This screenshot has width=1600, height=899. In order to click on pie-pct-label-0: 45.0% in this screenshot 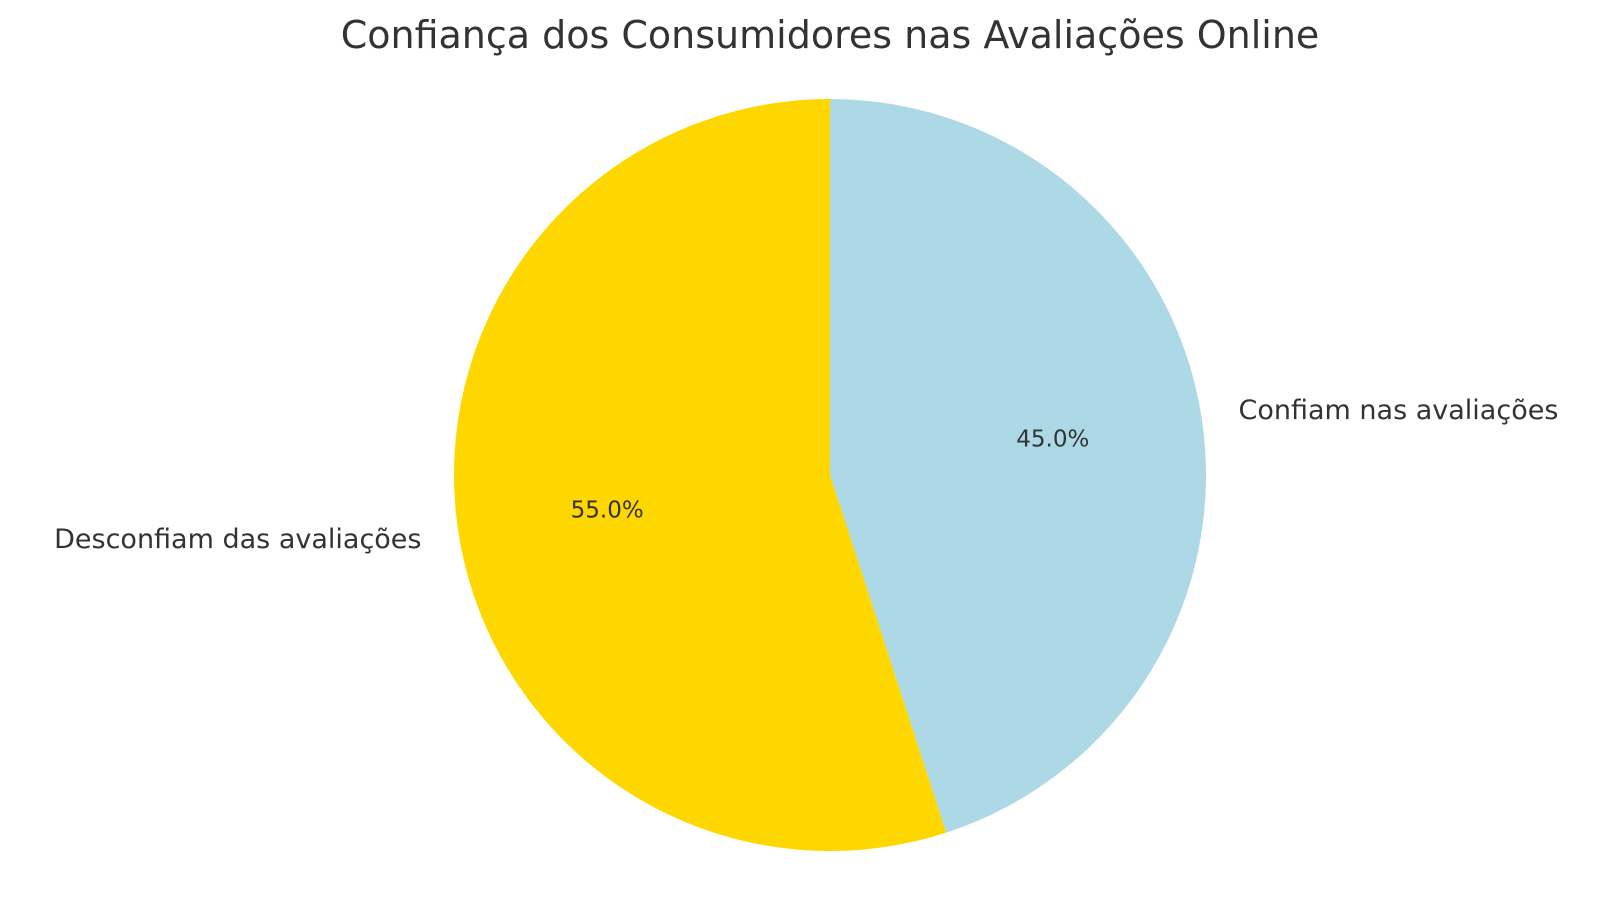, I will do `click(1052, 440)`.